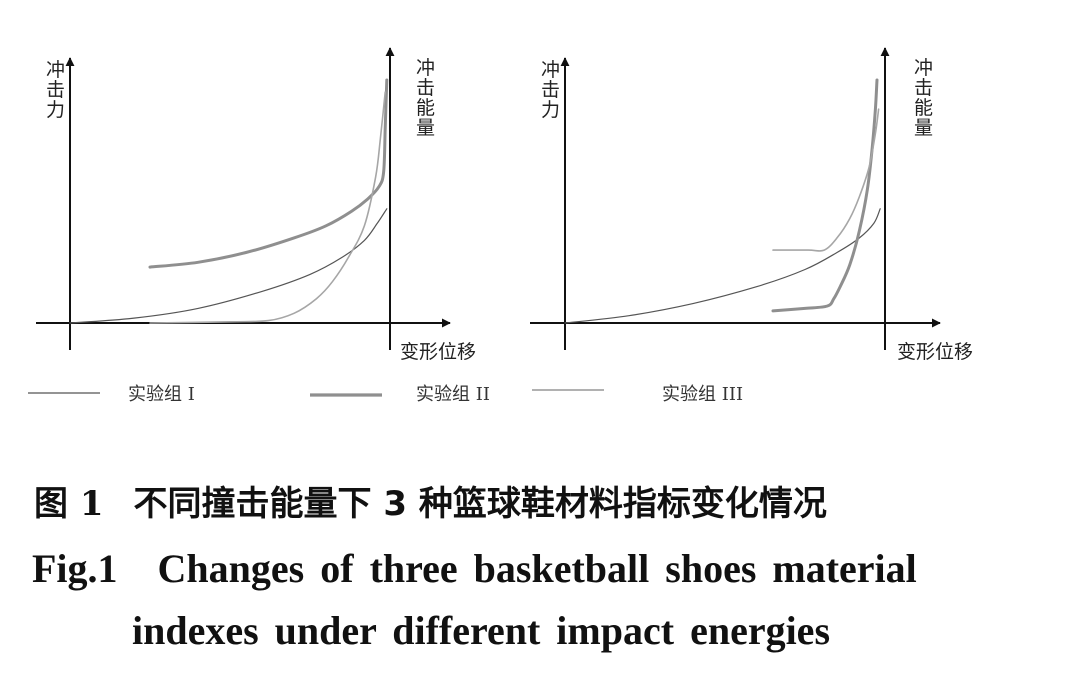 Image resolution: width=1072 pixels, height=676 pixels. What do you see at coordinates (55, 90) in the screenshot?
I see `left-panel-y-left-label: 冲击力` at bounding box center [55, 90].